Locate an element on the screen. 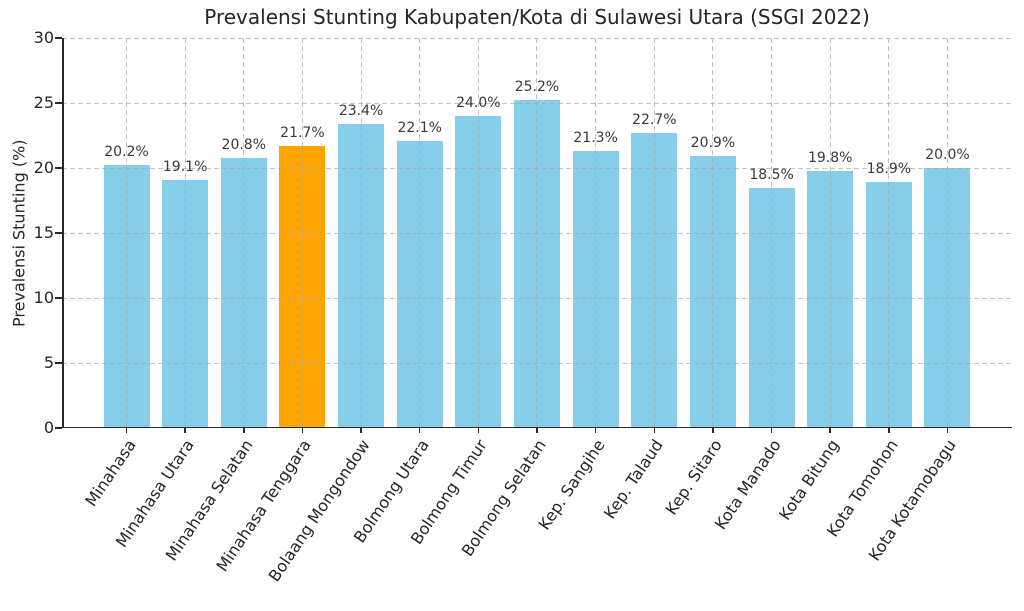  y-tick-label: 0 is located at coordinates (48, 427).